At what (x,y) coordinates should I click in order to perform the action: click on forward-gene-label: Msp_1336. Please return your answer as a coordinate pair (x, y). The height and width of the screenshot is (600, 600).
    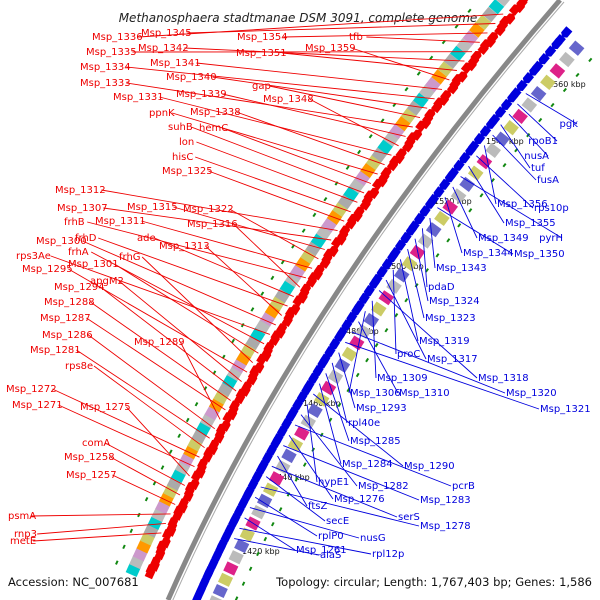
    Looking at the image, I should click on (117, 37).